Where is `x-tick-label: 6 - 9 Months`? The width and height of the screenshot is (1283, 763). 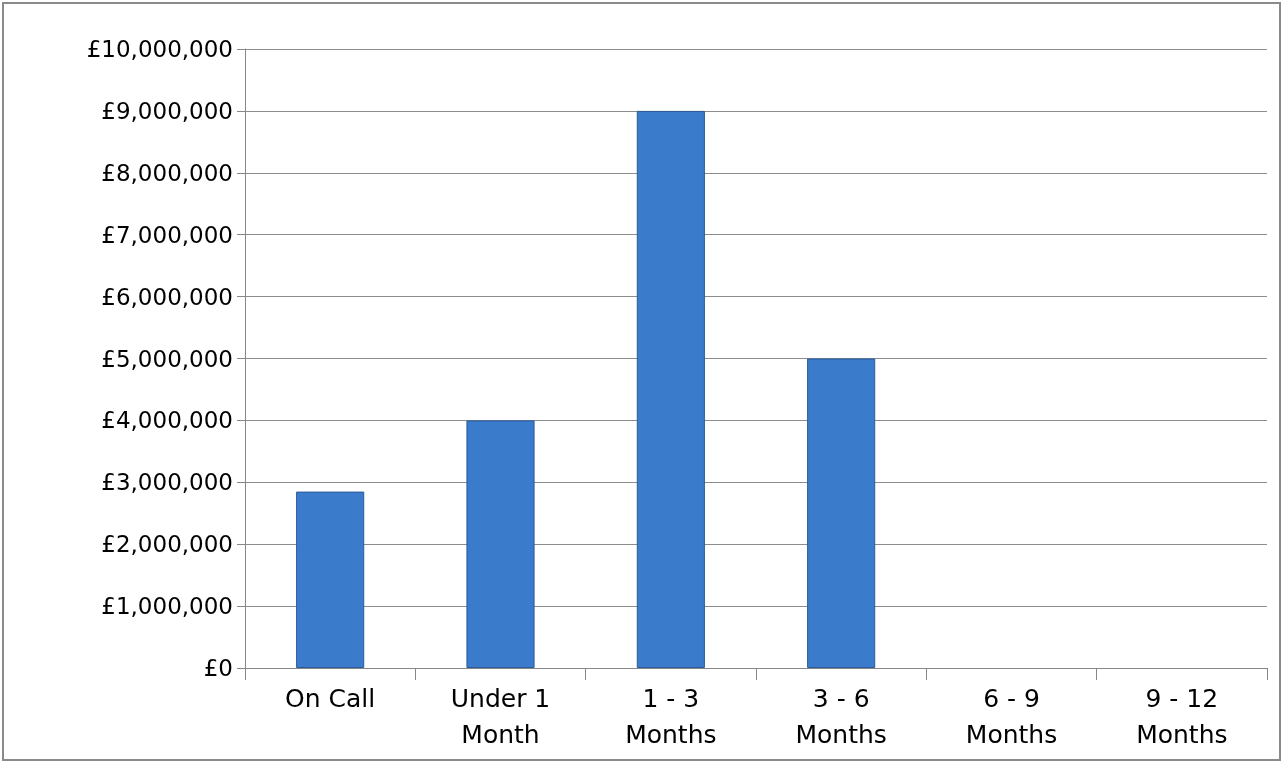 x-tick-label: 6 - 9 Months is located at coordinates (1011, 716).